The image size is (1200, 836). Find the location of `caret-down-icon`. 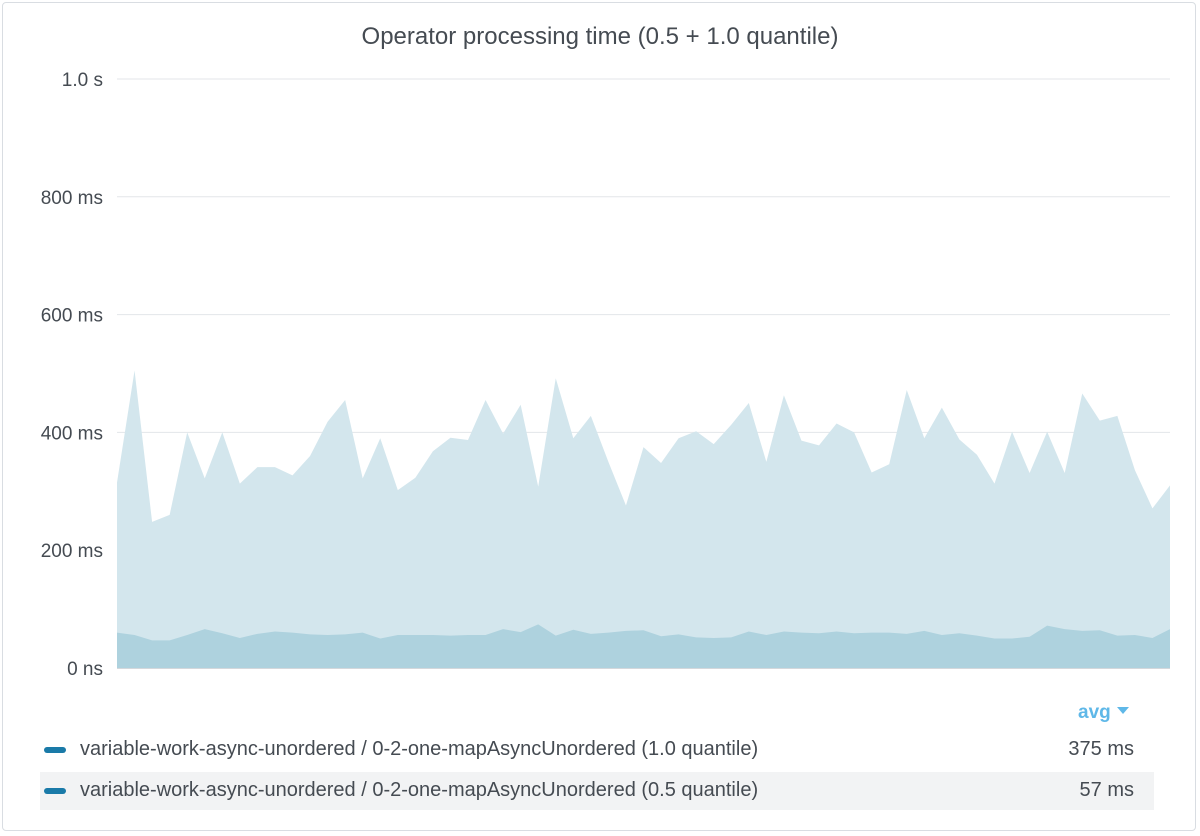

caret-down-icon is located at coordinates (1122, 711).